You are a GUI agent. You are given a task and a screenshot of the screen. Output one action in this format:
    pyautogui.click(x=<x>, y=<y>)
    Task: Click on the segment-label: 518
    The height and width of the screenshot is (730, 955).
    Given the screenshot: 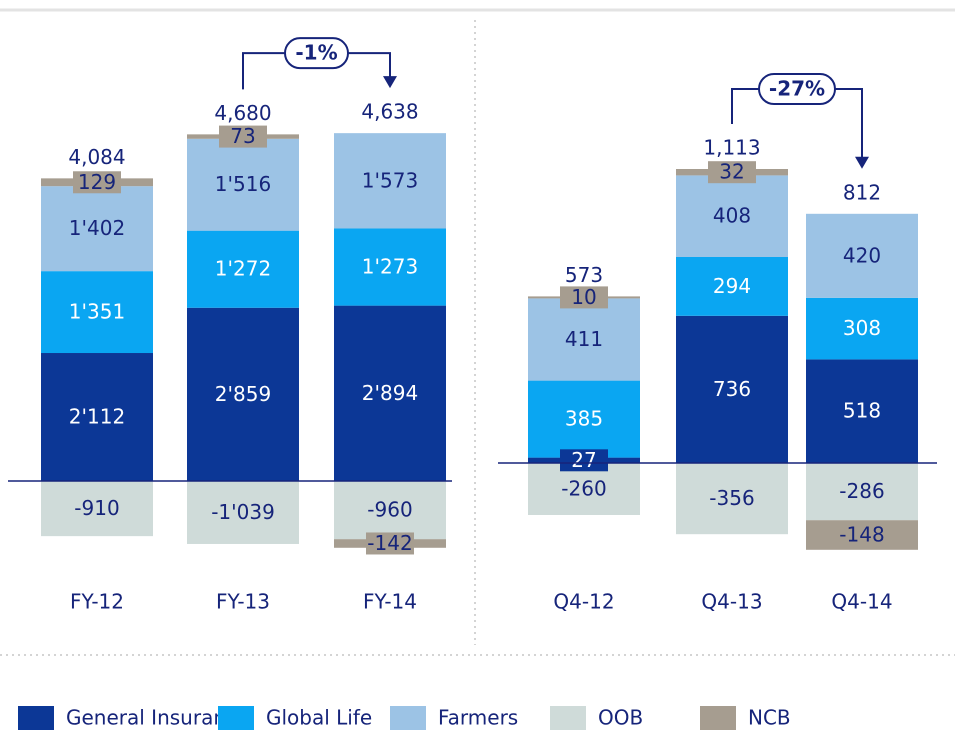 What is the action you would take?
    pyautogui.click(x=862, y=411)
    